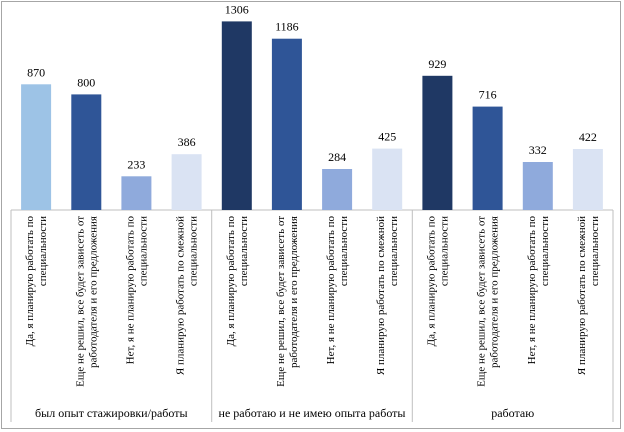 The image size is (624, 432). What do you see at coordinates (588, 137) in the screenshot?
I see `data-label: 422` at bounding box center [588, 137].